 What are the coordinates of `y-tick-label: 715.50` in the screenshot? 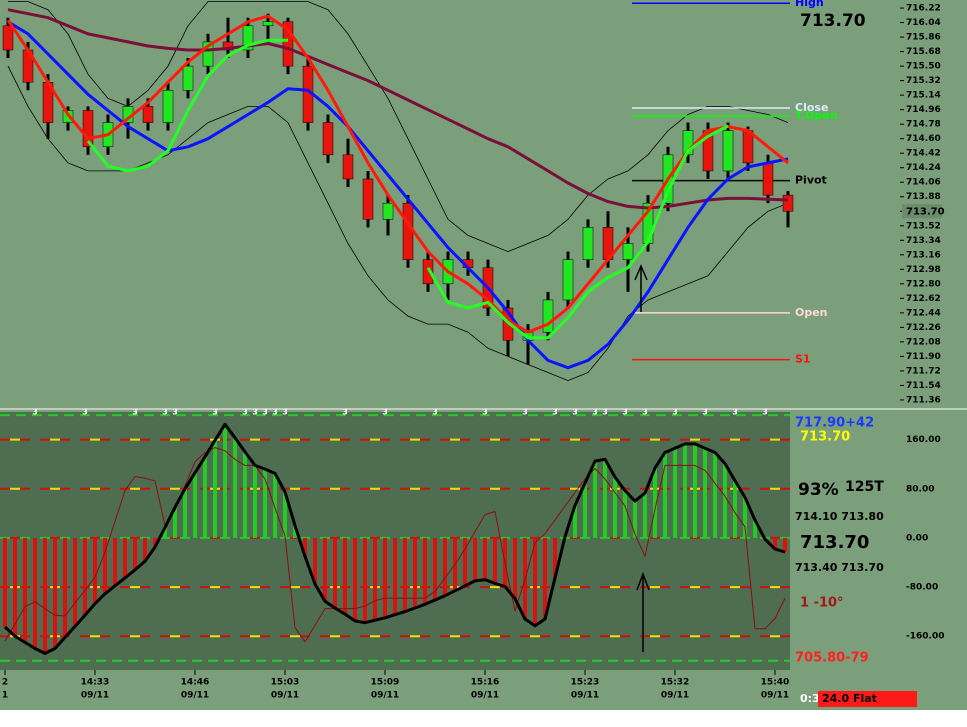 It's located at (923, 67).